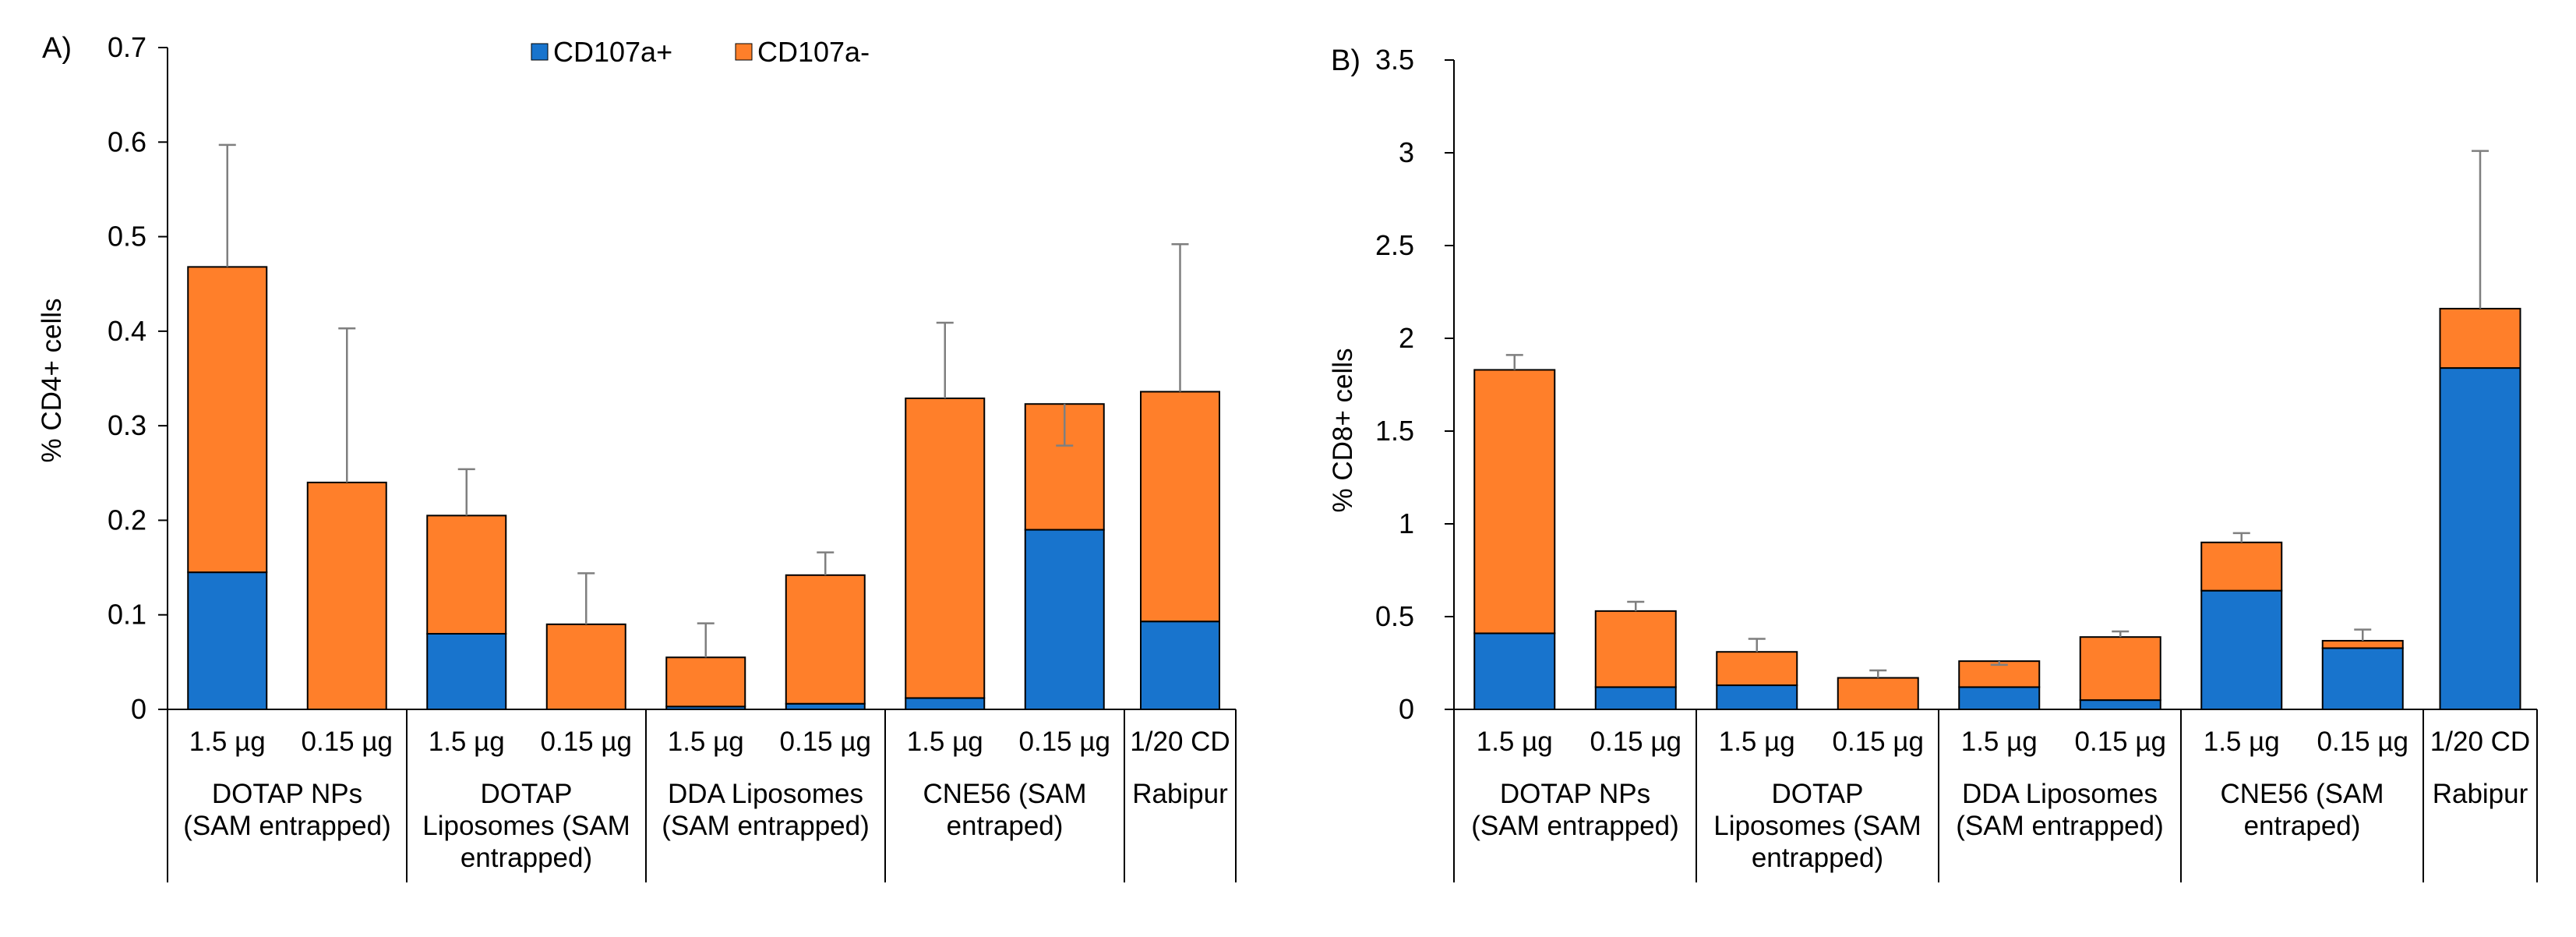 The image size is (2576, 937). What do you see at coordinates (1817, 858) in the screenshot?
I see `panel-b-group-label: entrapped)` at bounding box center [1817, 858].